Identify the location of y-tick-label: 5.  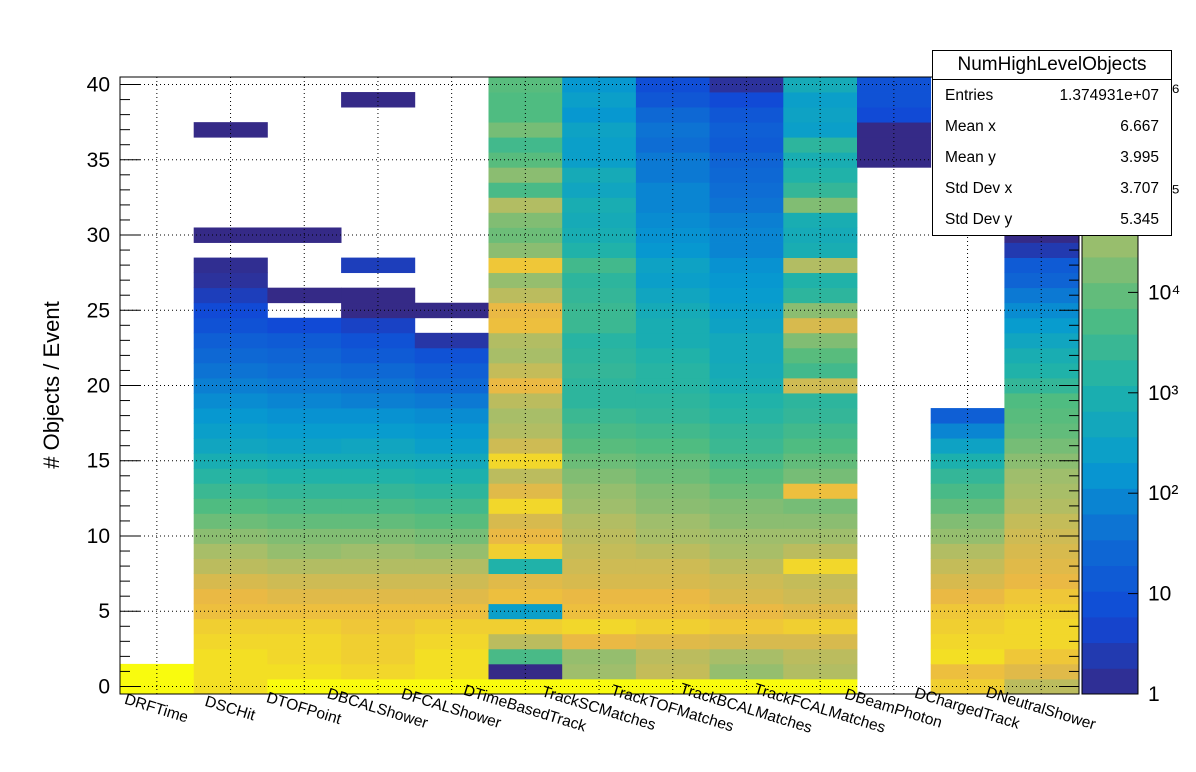
(104, 611).